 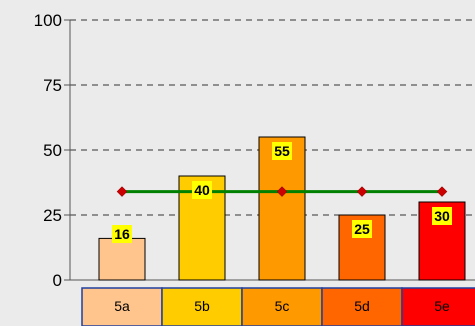 What do you see at coordinates (48, 20) in the screenshot?
I see `y-tick-label: 100` at bounding box center [48, 20].